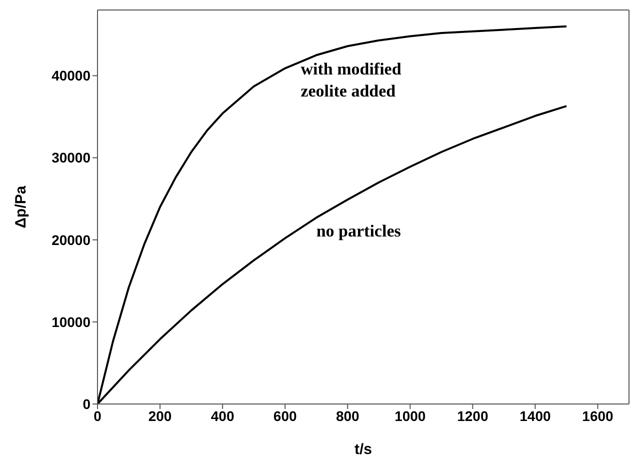  What do you see at coordinates (285, 416) in the screenshot?
I see `x-tick-label: 600` at bounding box center [285, 416].